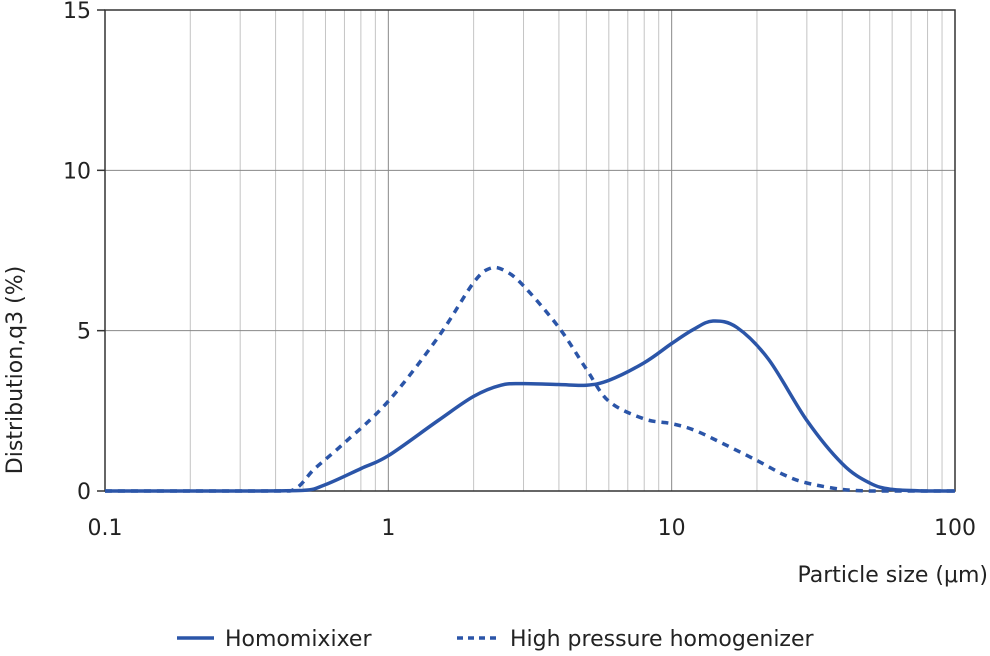 This screenshot has height=656, width=990. Describe the element at coordinates (662, 639) in the screenshot. I see `legend-label-high-pressure-homogenizer: High pressure homogenizer` at that location.